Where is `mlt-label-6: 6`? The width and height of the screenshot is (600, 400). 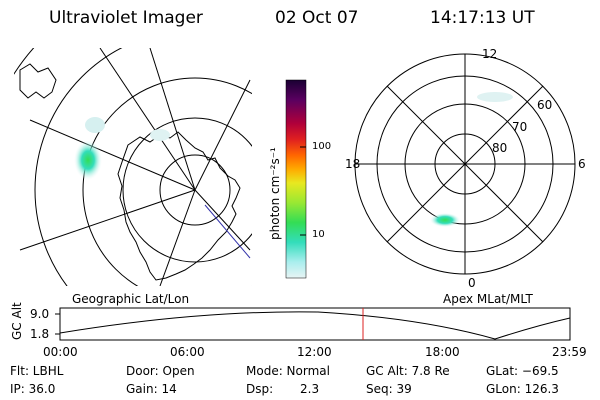
mlt-label-6: 6 is located at coordinates (582, 164).